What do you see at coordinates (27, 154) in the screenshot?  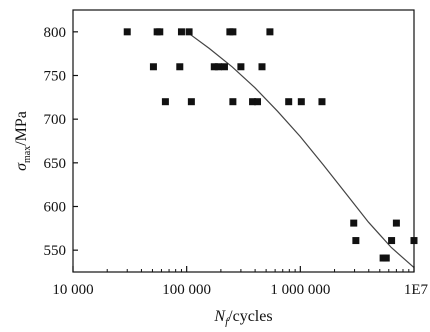 I see `y-axis-title-subscript: max` at bounding box center [27, 154].